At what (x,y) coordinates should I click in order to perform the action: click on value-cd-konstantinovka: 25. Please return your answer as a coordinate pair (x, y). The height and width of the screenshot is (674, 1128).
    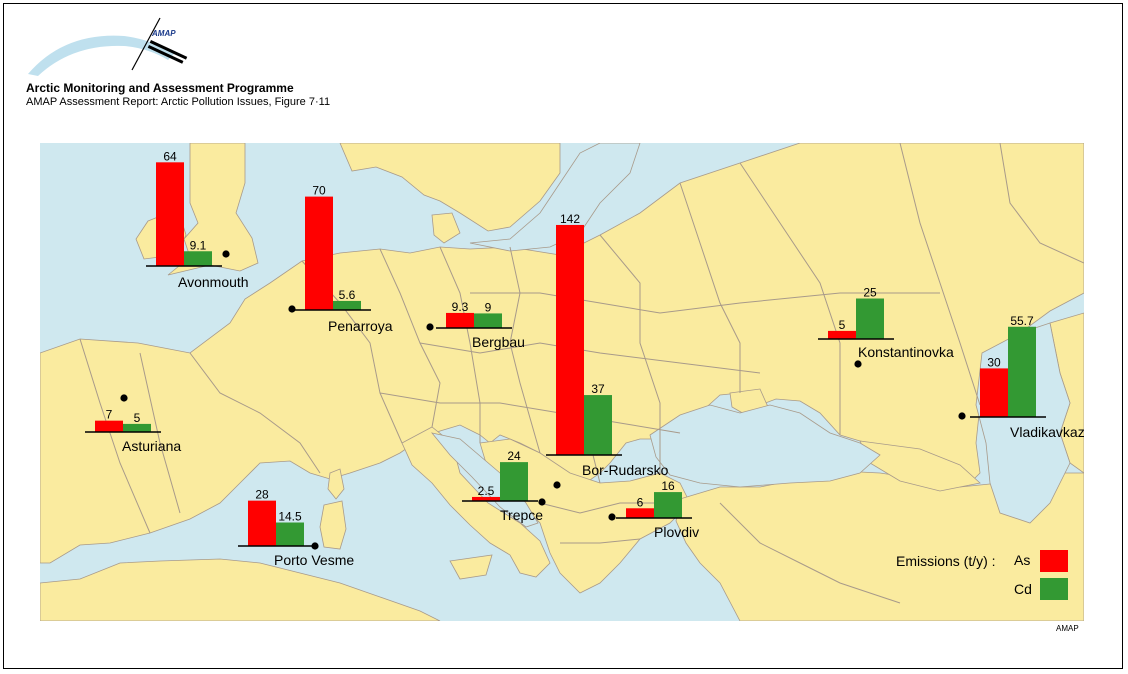
    Looking at the image, I should click on (870, 293).